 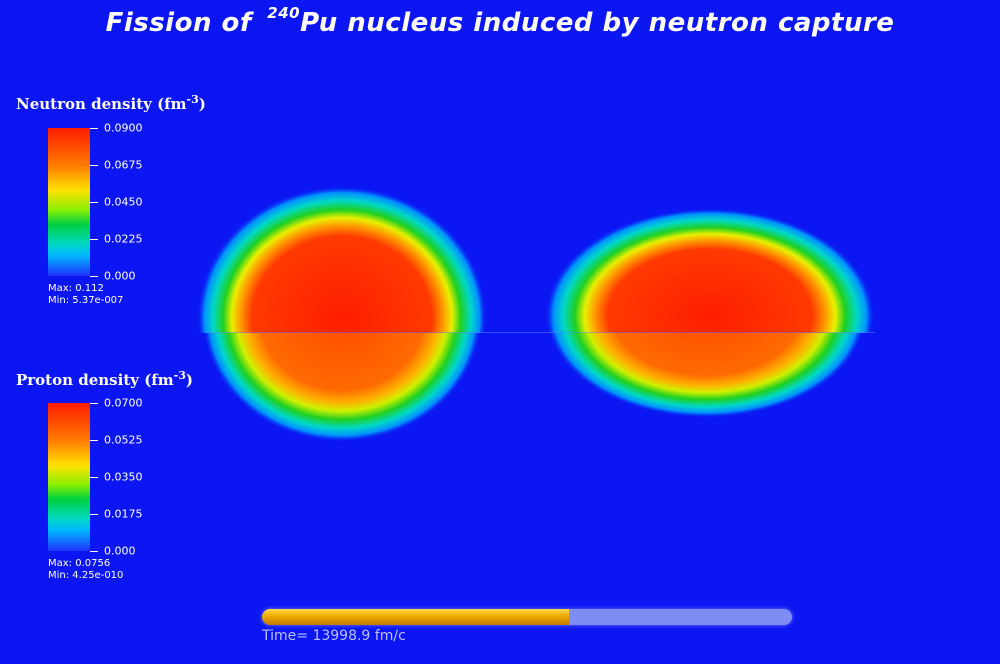 What do you see at coordinates (178, 23) in the screenshot?
I see `title-prefix: Fission of` at bounding box center [178, 23].